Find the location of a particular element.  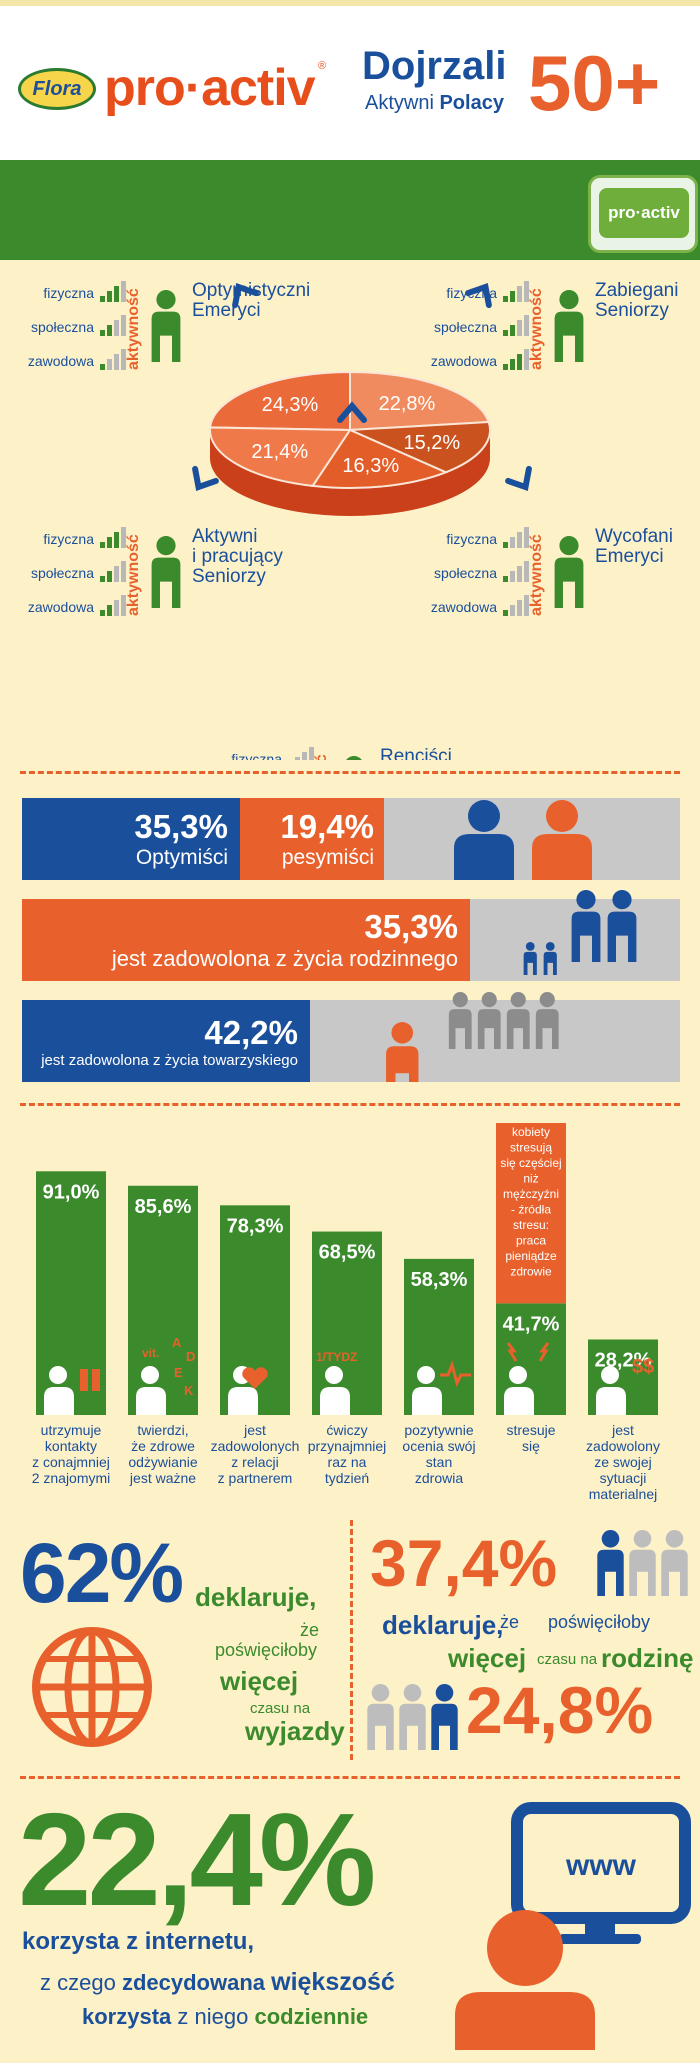

familytime-more: więcej is located at coordinates (487, 1658).